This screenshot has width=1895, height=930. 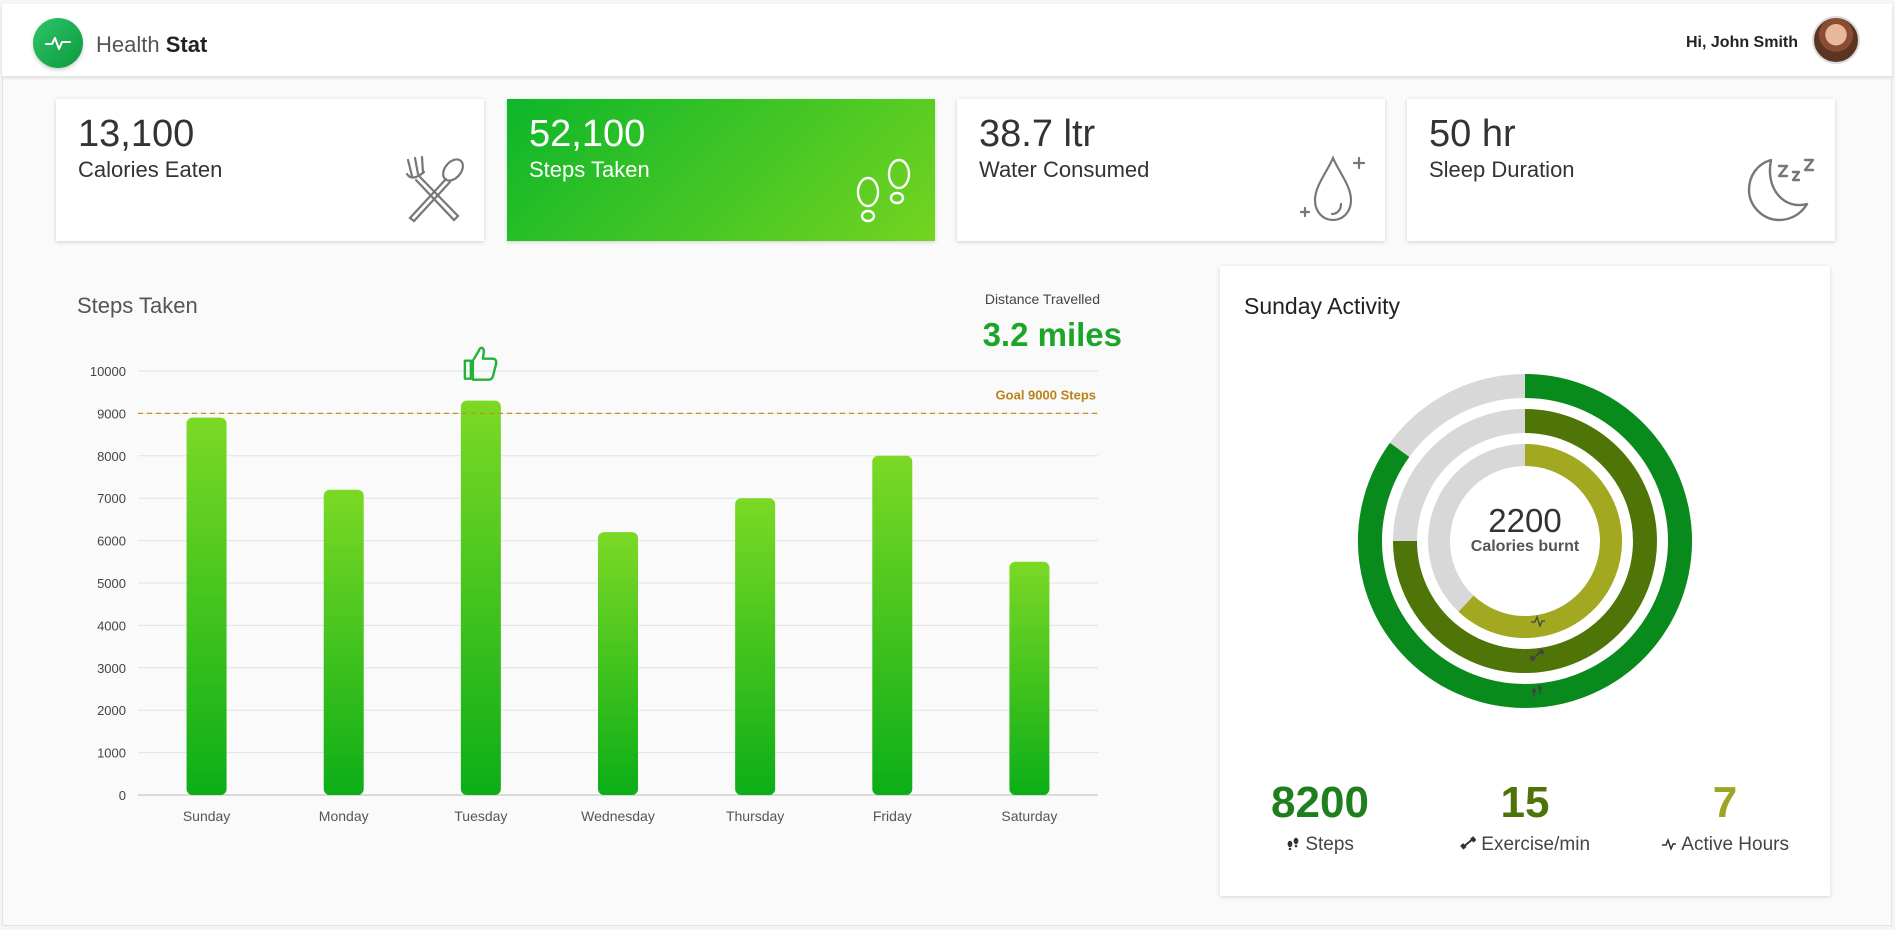 I want to click on bar-friday, so click(x=892, y=625).